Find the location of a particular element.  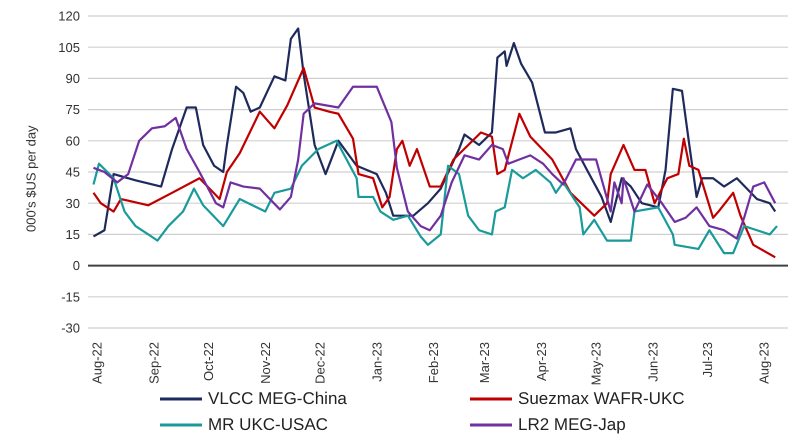

y-tick-label: 30 is located at coordinates (73, 203).